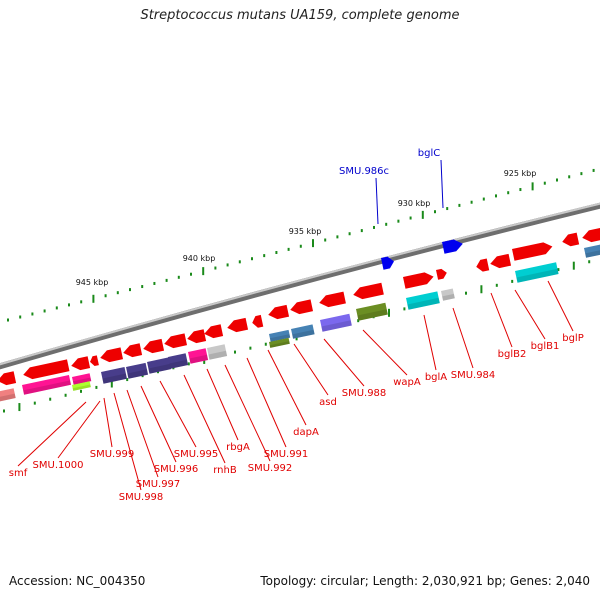 The height and width of the screenshot is (600, 600). I want to click on gene-smu986c-arrow-shape, so click(387, 263).